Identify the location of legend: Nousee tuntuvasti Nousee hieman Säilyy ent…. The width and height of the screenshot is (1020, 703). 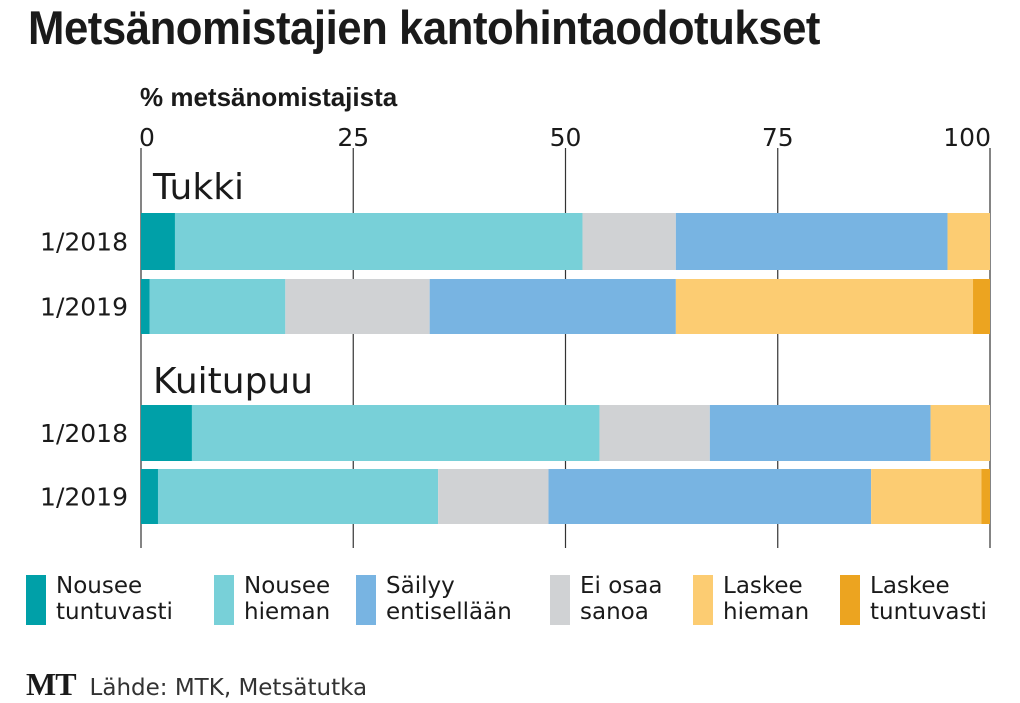
(516, 603).